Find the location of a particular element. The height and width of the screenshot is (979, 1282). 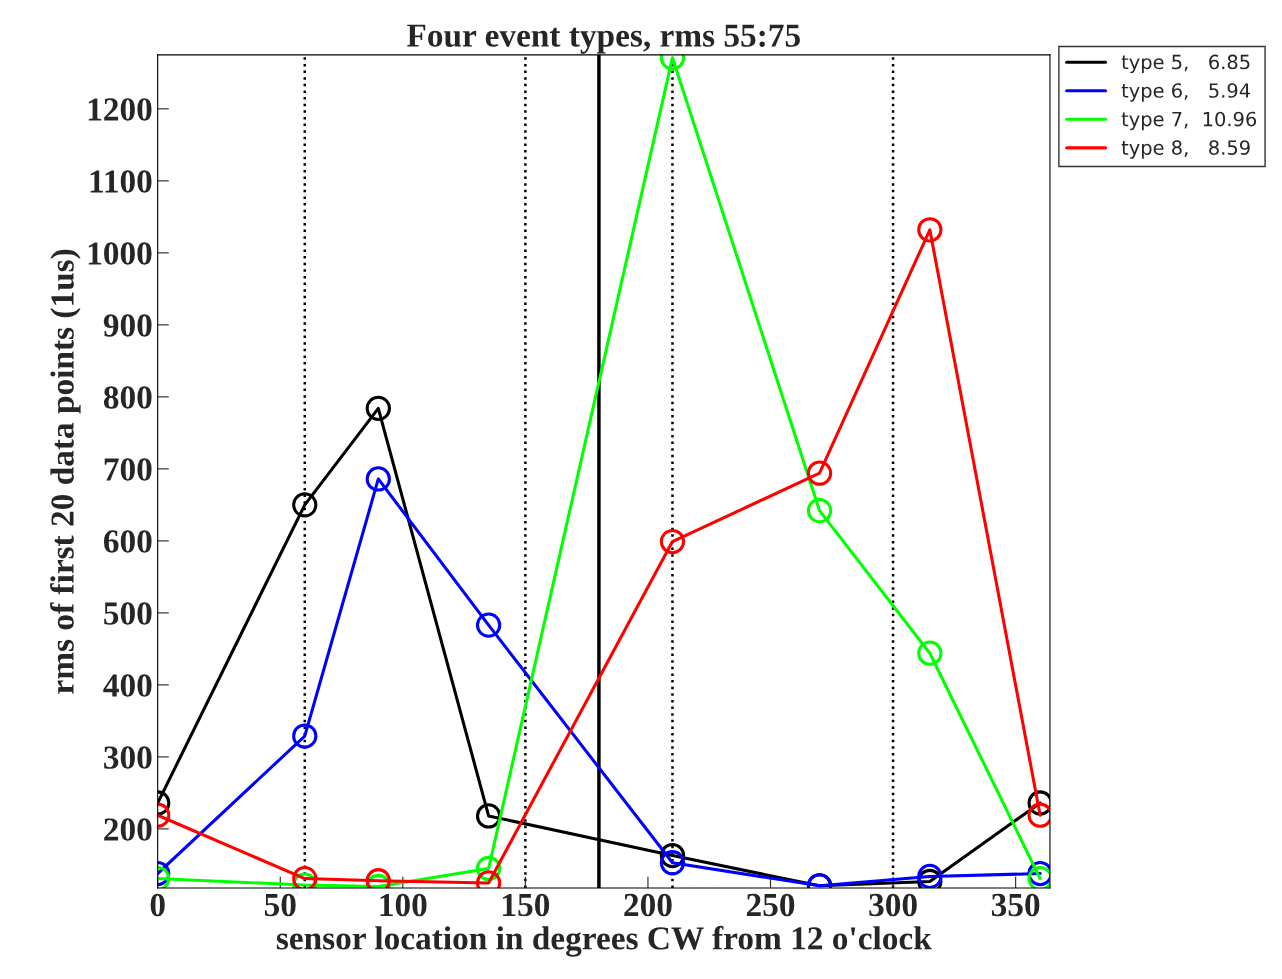

y-tick-label: 500 is located at coordinates (128, 613).